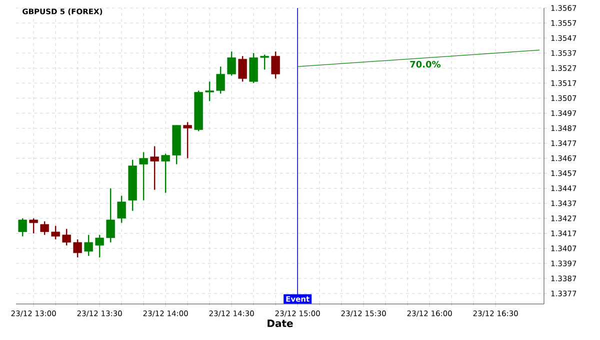  I want to click on x-axis-title: Date, so click(280, 324).